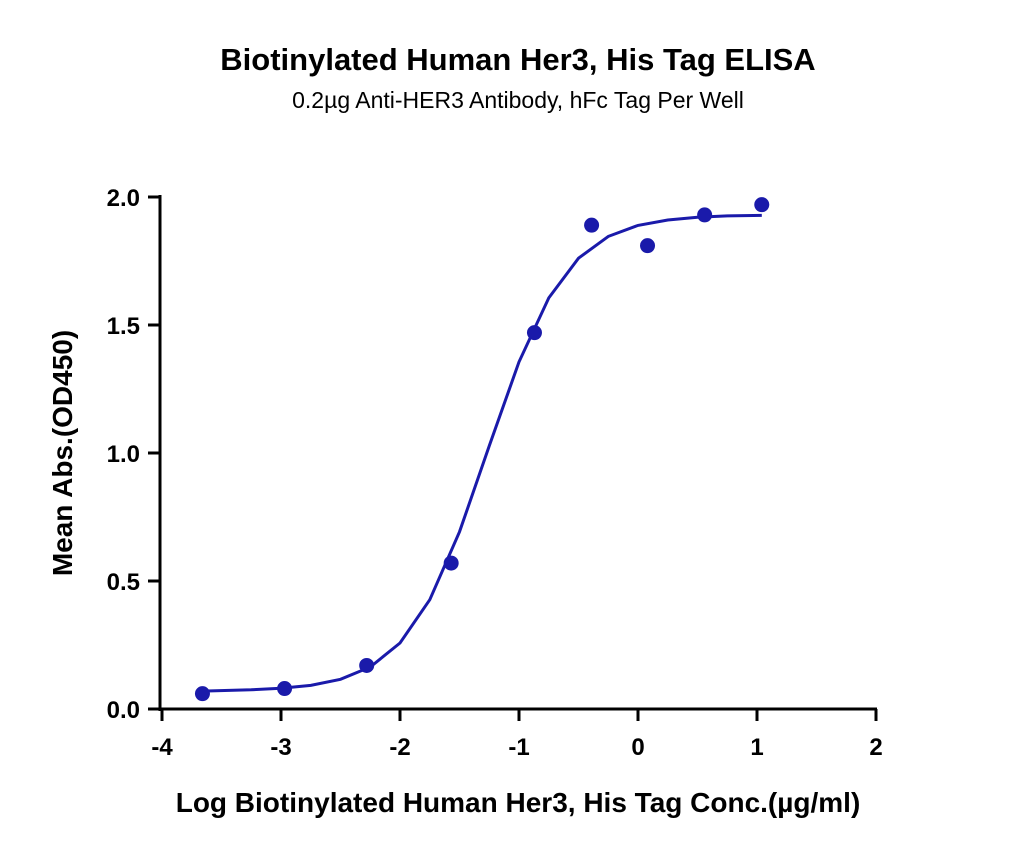 Image resolution: width=1030 pixels, height=861 pixels. I want to click on x-tick-label: 2, so click(875, 747).